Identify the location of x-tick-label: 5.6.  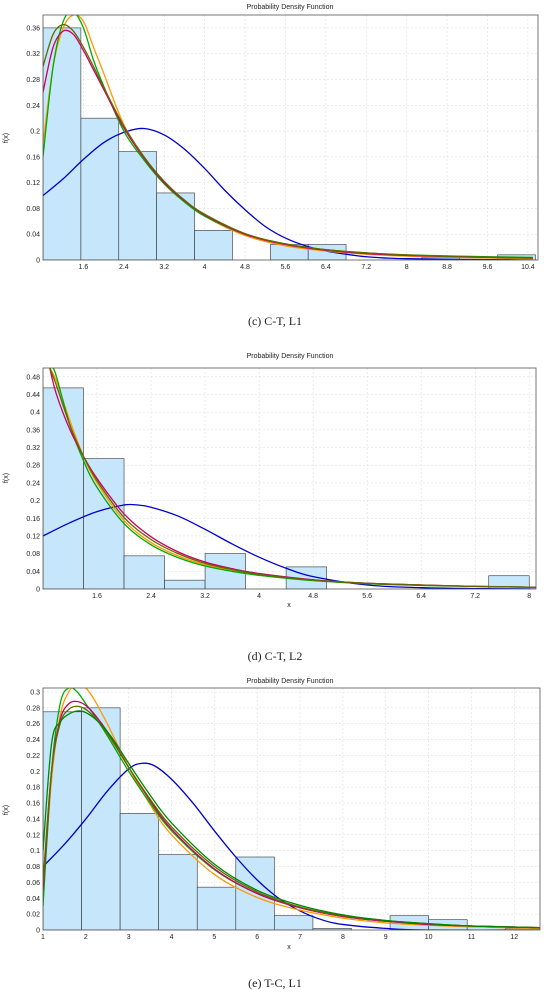
(286, 267).